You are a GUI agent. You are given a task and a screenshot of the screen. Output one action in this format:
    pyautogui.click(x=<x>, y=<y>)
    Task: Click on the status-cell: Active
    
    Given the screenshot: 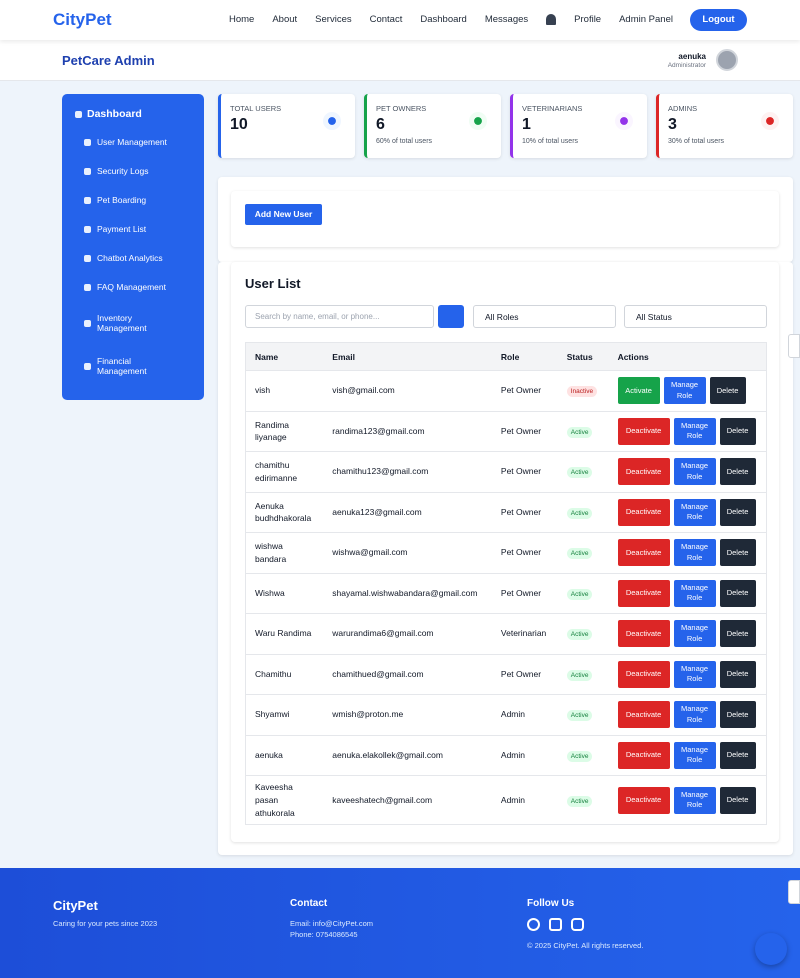 What is the action you would take?
    pyautogui.click(x=583, y=593)
    